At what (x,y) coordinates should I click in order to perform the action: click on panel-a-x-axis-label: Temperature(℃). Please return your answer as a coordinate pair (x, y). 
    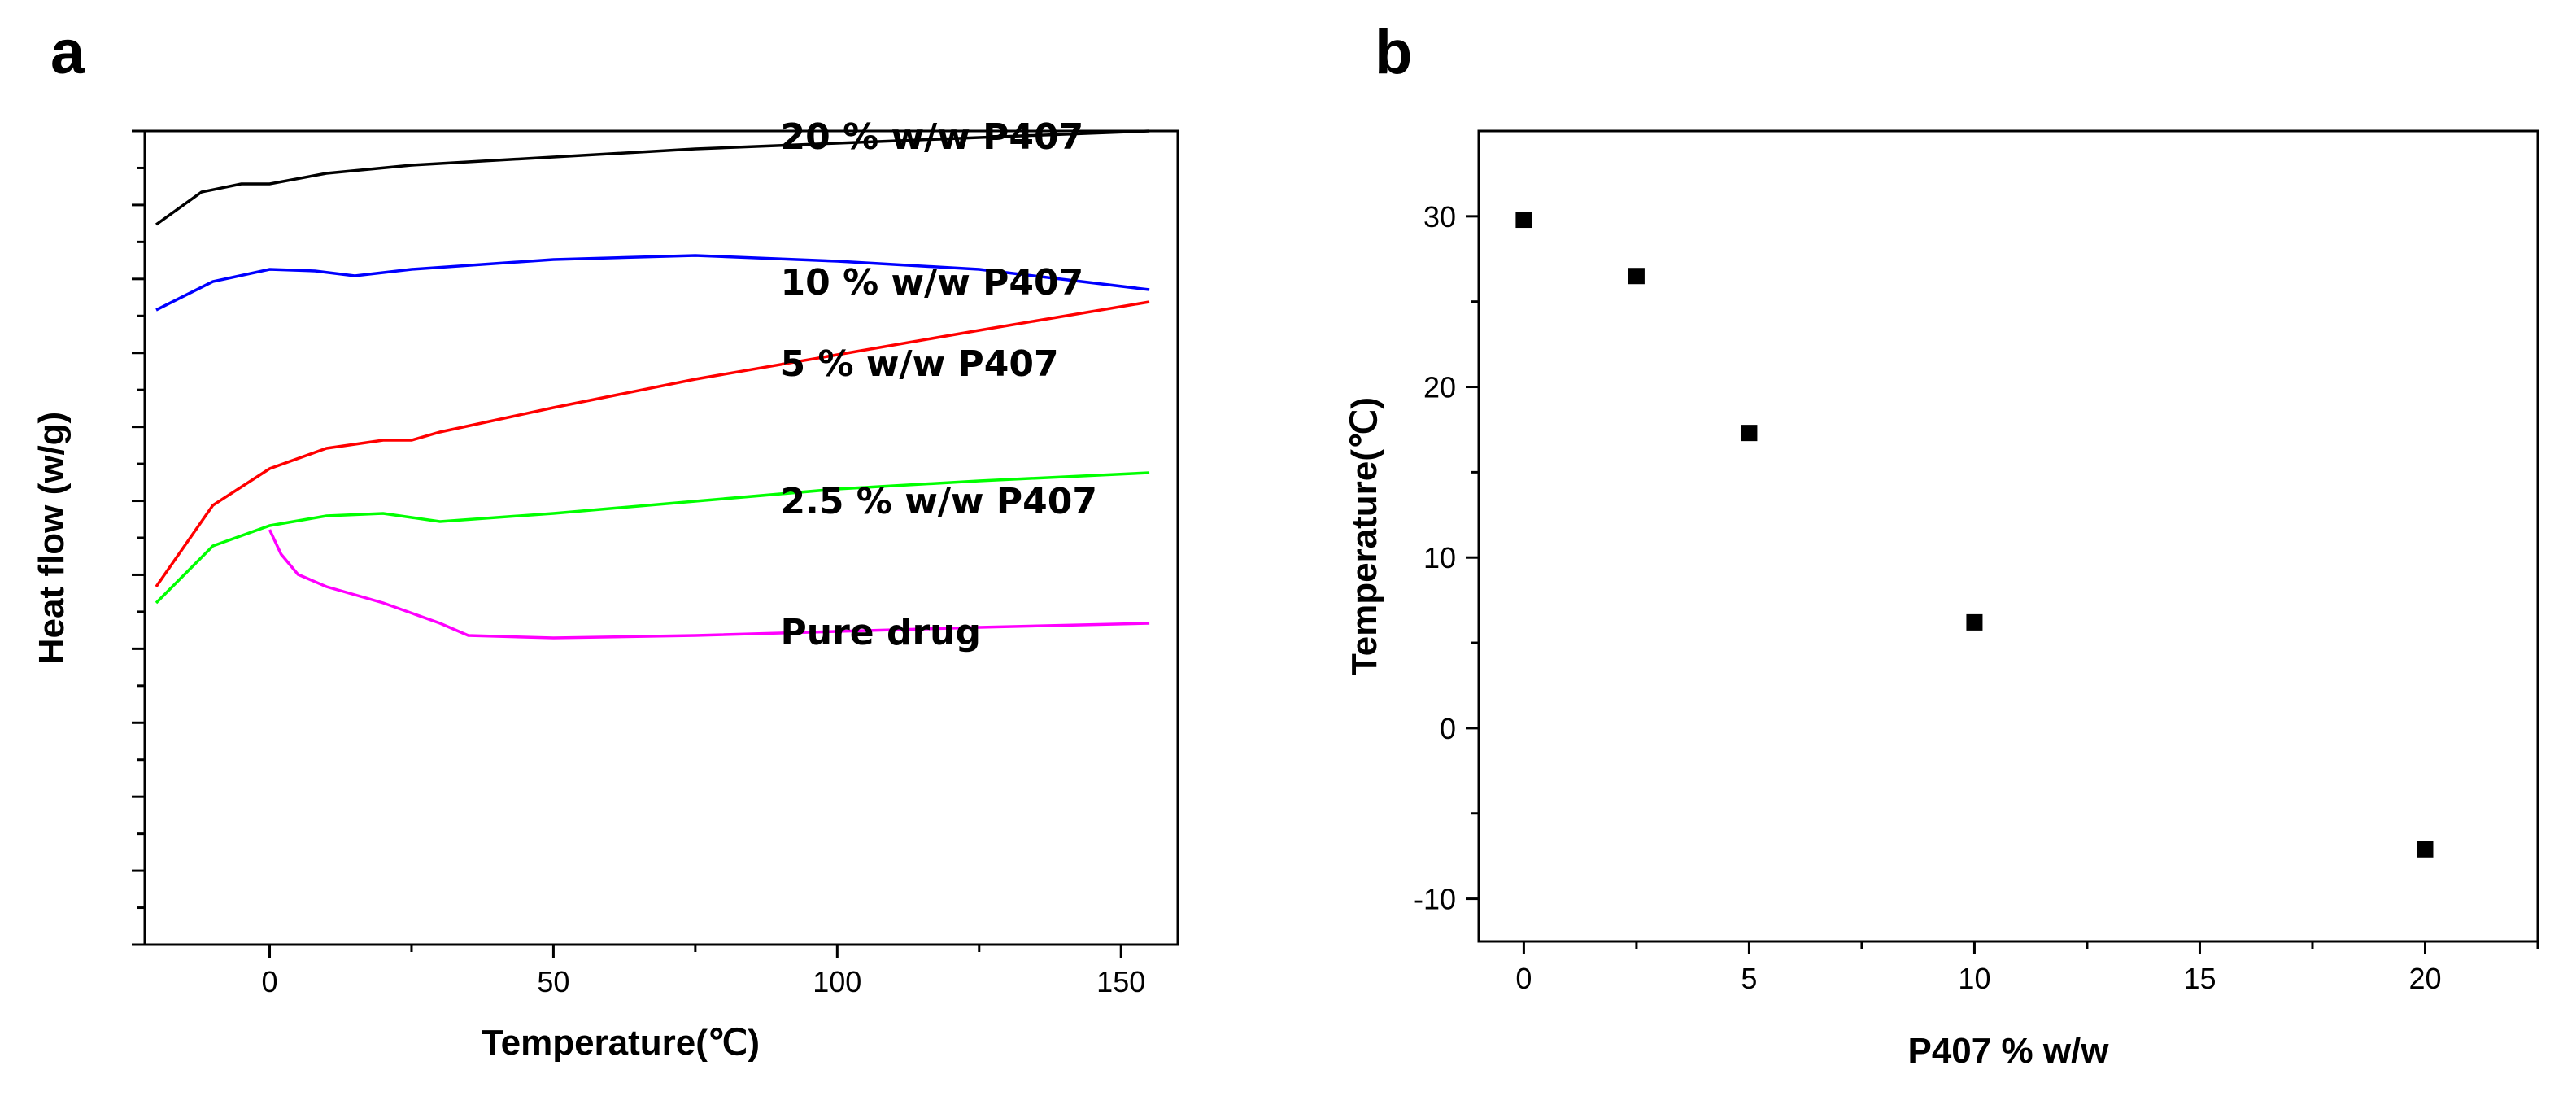
    Looking at the image, I should click on (621, 1043).